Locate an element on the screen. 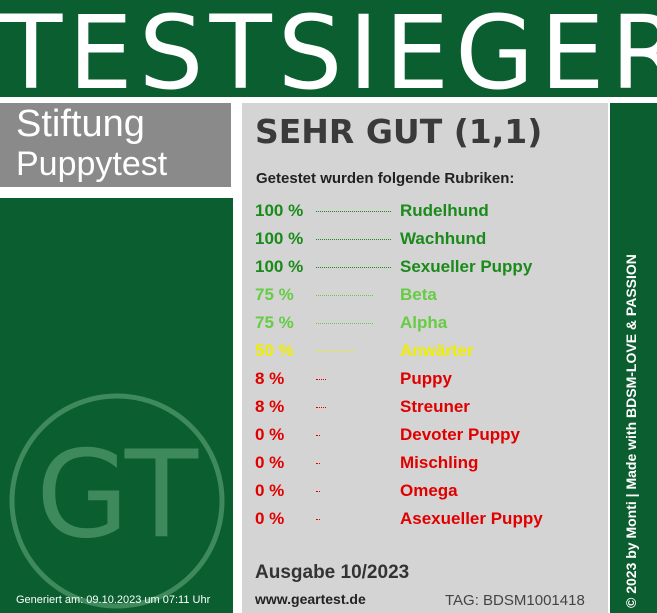 The width and height of the screenshot is (657, 613). row-name: Mischling is located at coordinates (439, 462).